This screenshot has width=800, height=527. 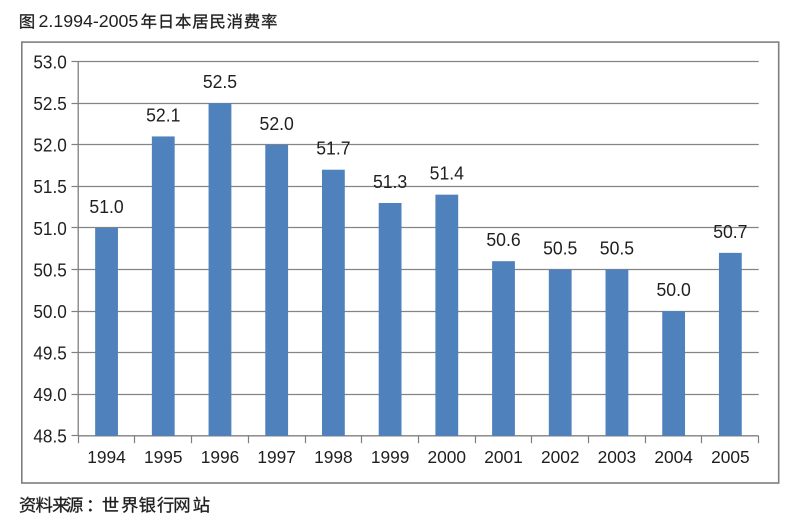 I want to click on svg-text: 2.1994-2005, so click(x=89, y=21).